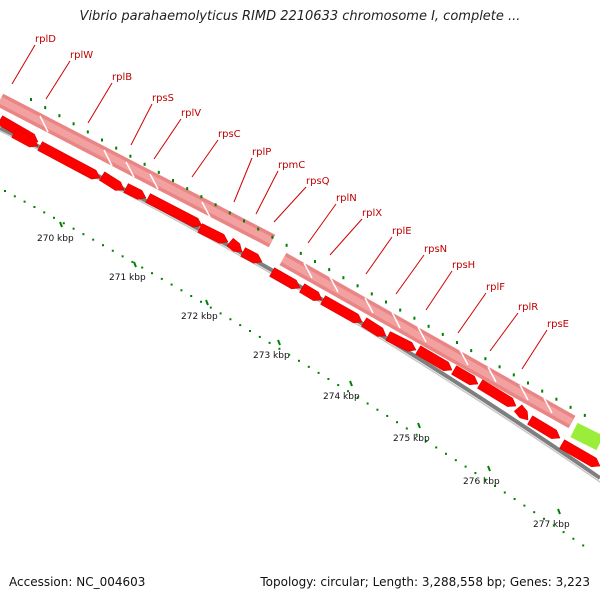 The image size is (600, 600). What do you see at coordinates (261, 152) in the screenshot?
I see `gene-label-rplP: rplP` at bounding box center [261, 152].